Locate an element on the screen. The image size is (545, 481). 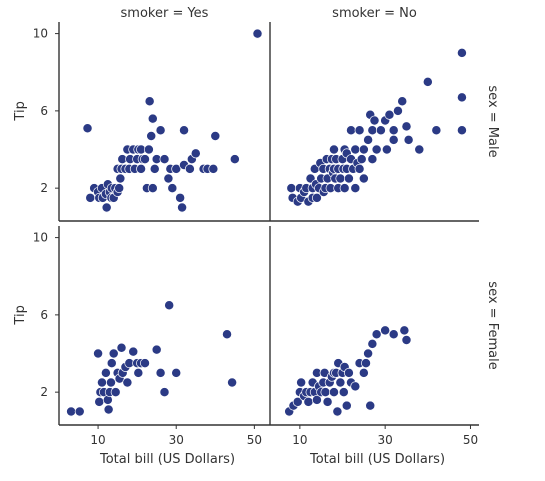
y-tick-label: 10 is located at coordinates (40, 238).